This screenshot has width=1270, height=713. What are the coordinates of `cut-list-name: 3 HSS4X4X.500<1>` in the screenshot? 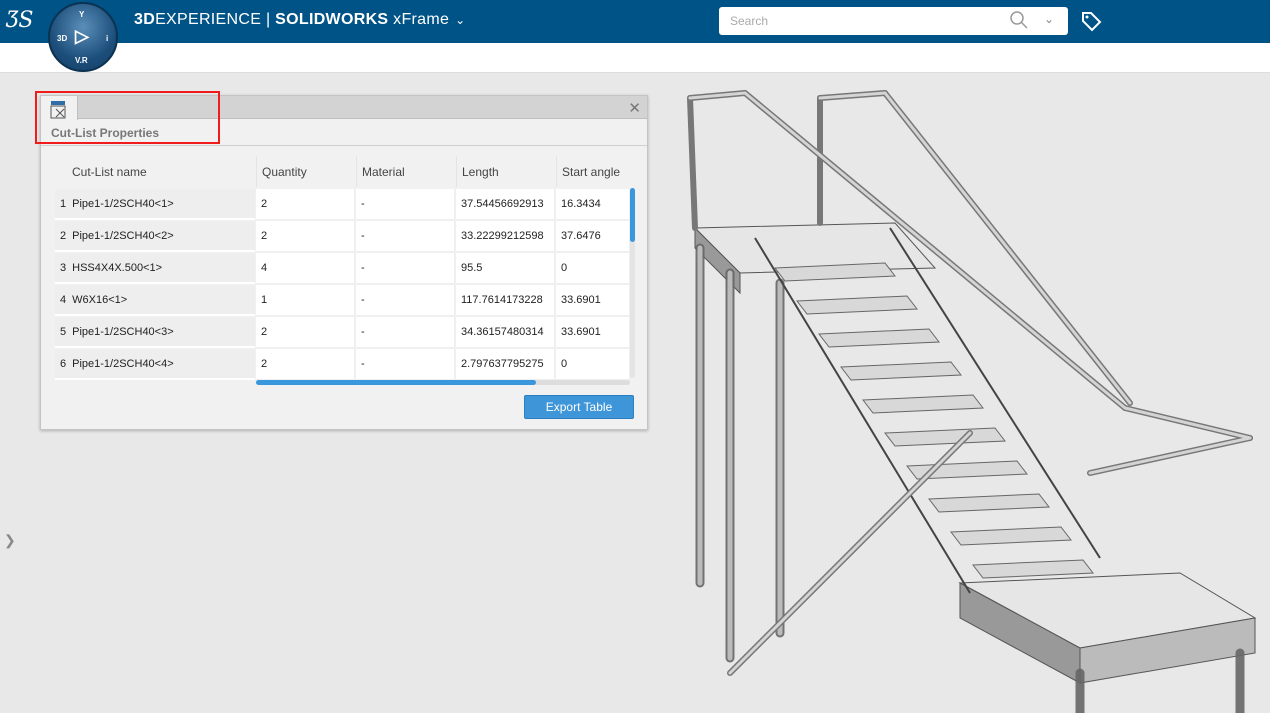 It's located at (155, 268).